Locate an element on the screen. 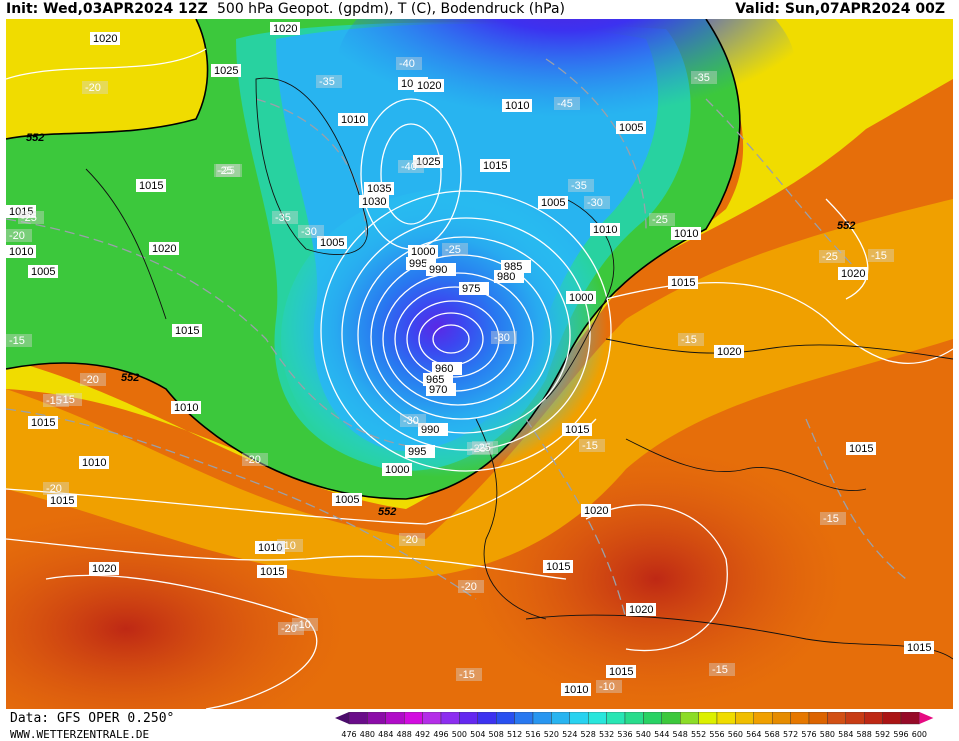 The width and height of the screenshot is (959, 741). scale-tick-label: 556 is located at coordinates (716, 734).